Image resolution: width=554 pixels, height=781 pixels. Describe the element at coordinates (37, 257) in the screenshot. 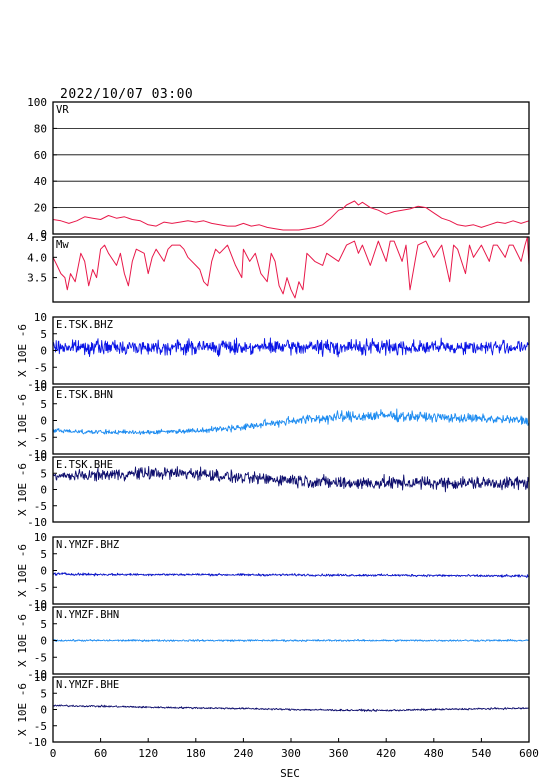

I see `y-tick-label: 4.0` at that location.